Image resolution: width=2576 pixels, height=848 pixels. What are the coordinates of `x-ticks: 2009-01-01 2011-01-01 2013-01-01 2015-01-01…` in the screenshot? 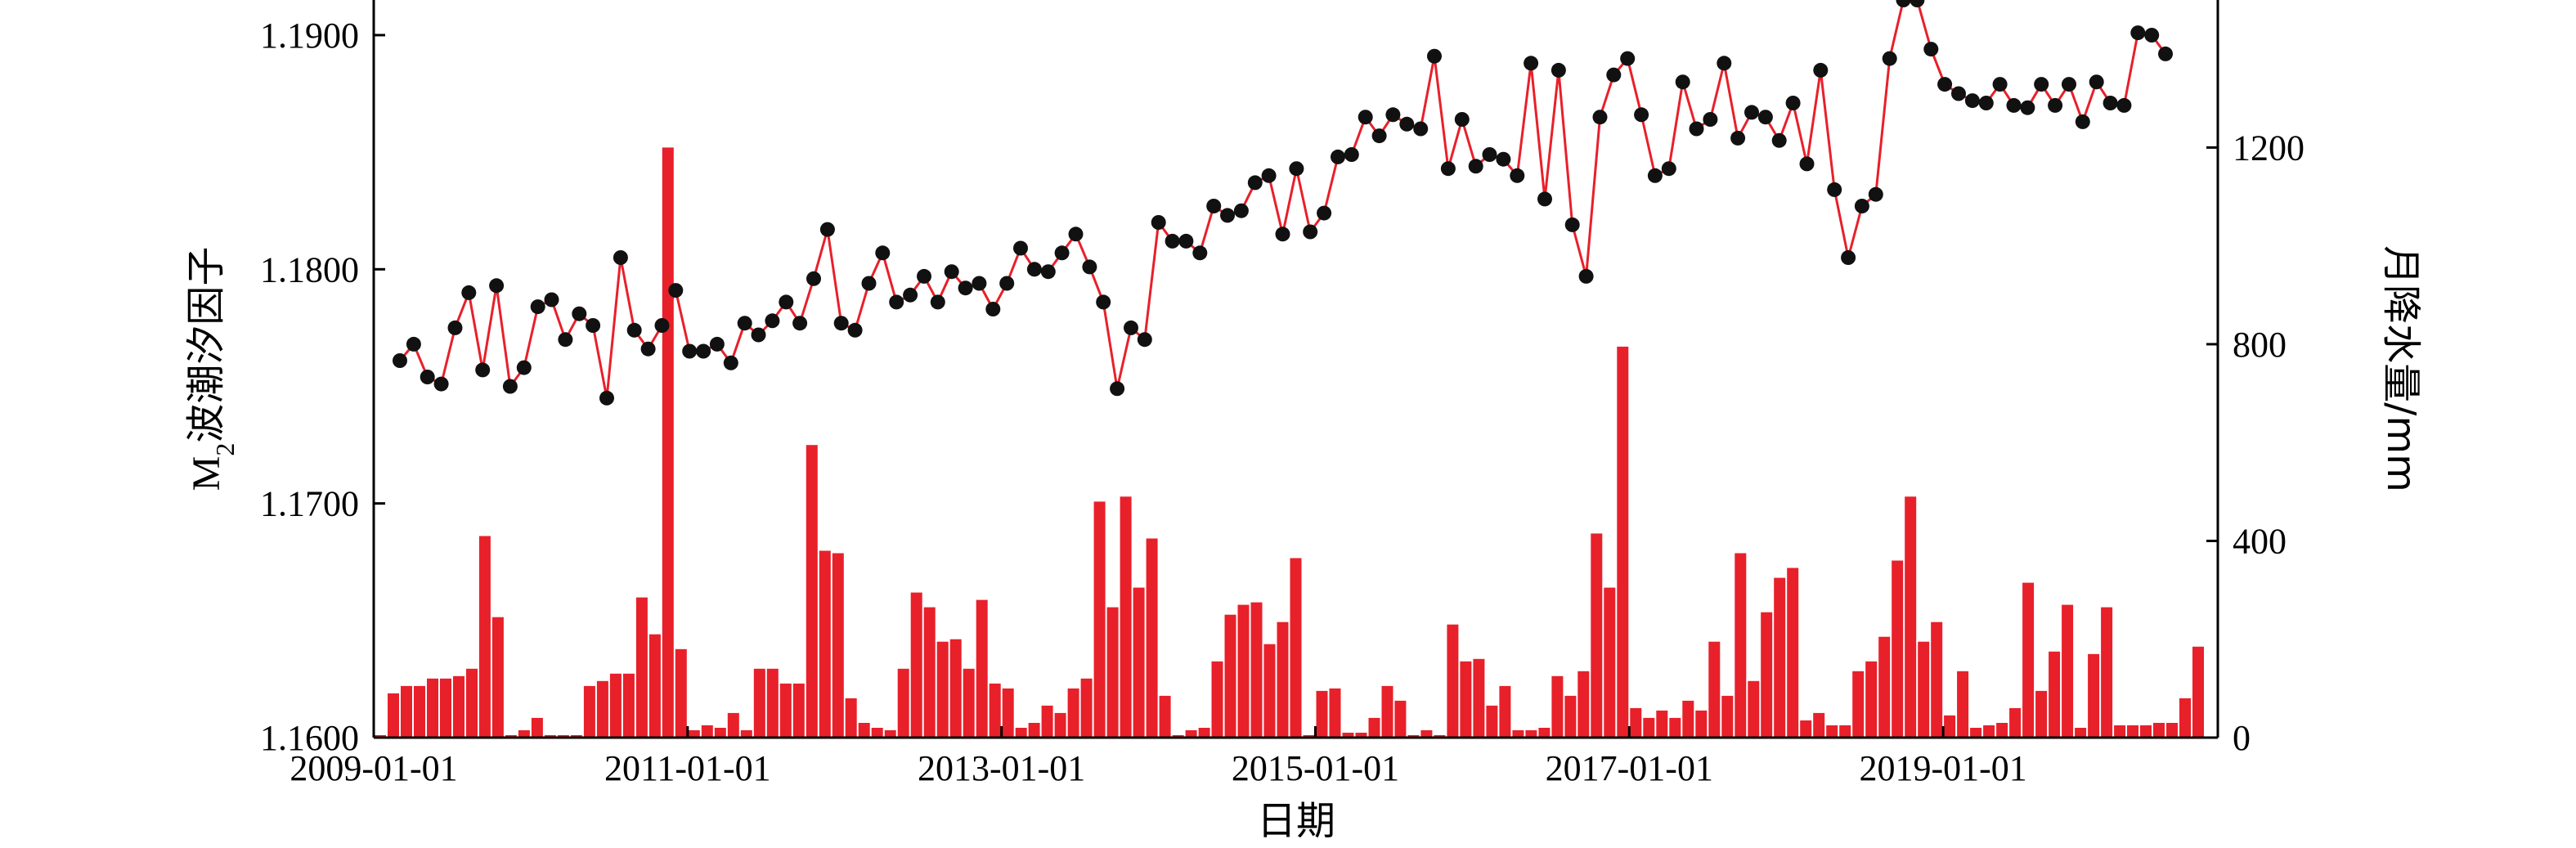 It's located at (1158, 757).